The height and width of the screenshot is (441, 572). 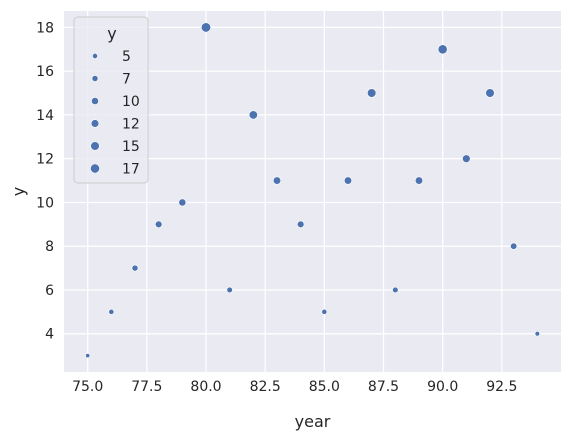 I want to click on y-tick-label: 10, so click(x=45, y=203).